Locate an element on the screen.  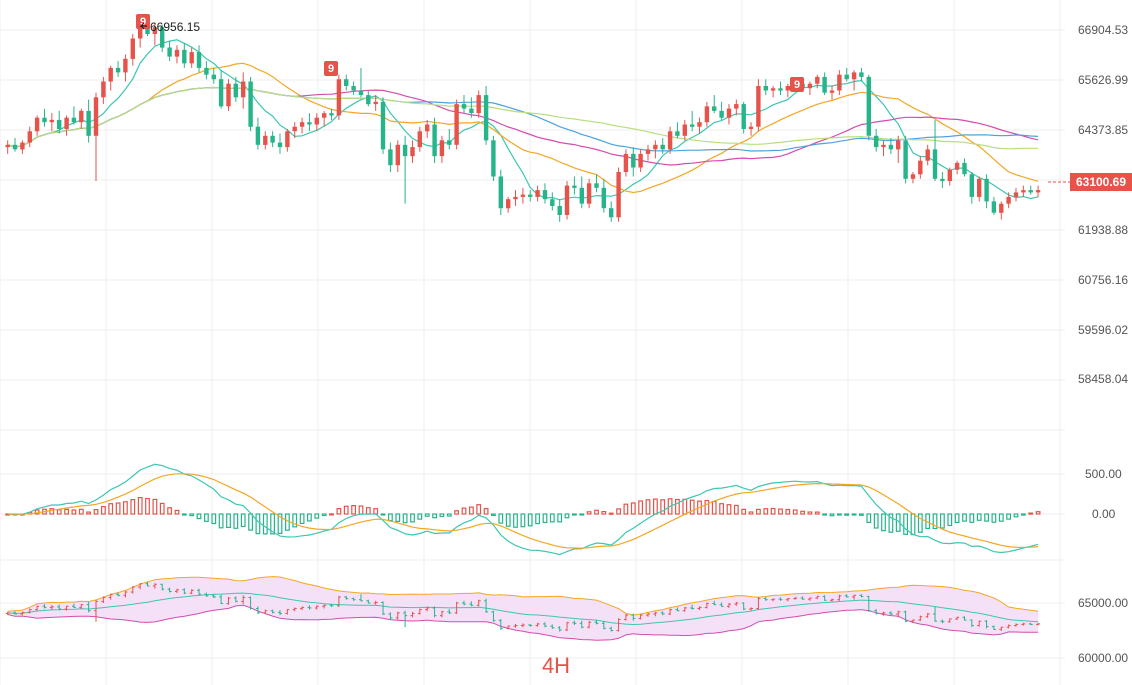
boll-upper-line is located at coordinates (523, 596).